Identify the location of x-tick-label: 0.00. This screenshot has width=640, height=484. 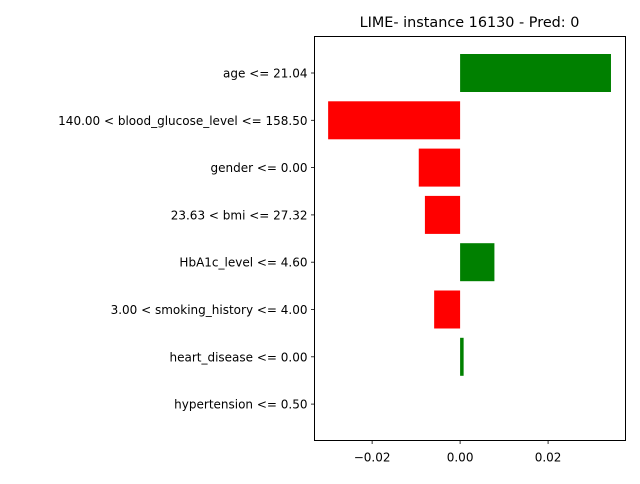
(460, 458).